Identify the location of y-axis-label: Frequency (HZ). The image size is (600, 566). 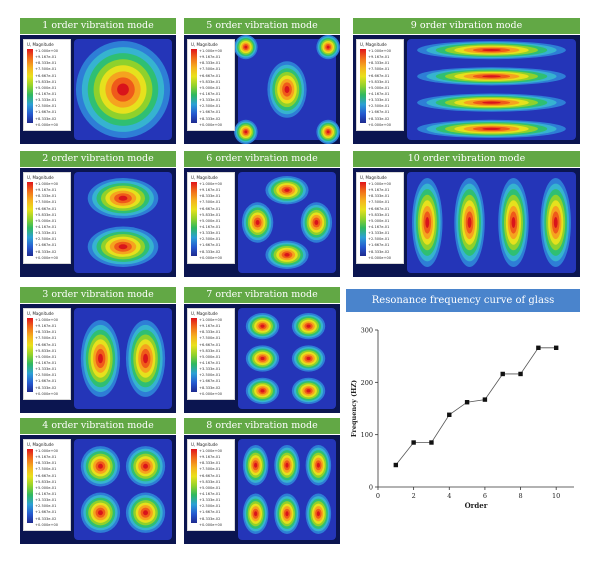
(354, 408).